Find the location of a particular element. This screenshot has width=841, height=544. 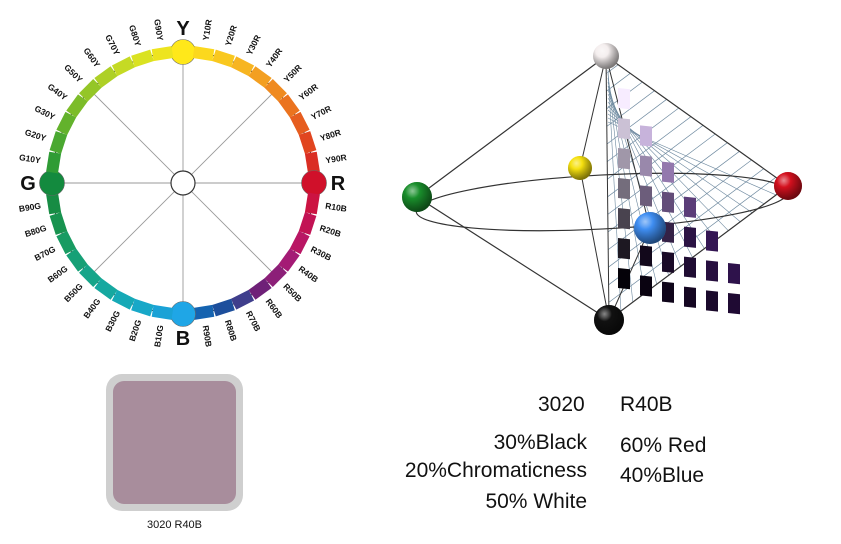

pole-black-shading is located at coordinates (609, 320).